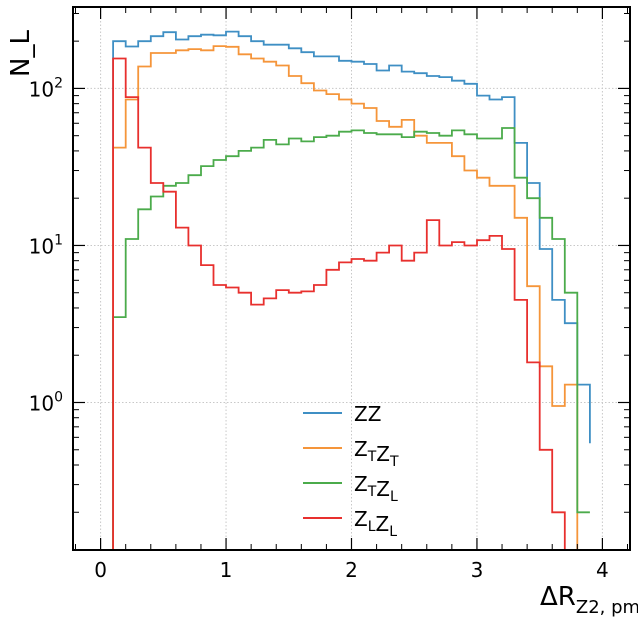 The height and width of the screenshot is (621, 638). What do you see at coordinates (367, 414) in the screenshot?
I see `legend-label-zz: ZZ` at bounding box center [367, 414].